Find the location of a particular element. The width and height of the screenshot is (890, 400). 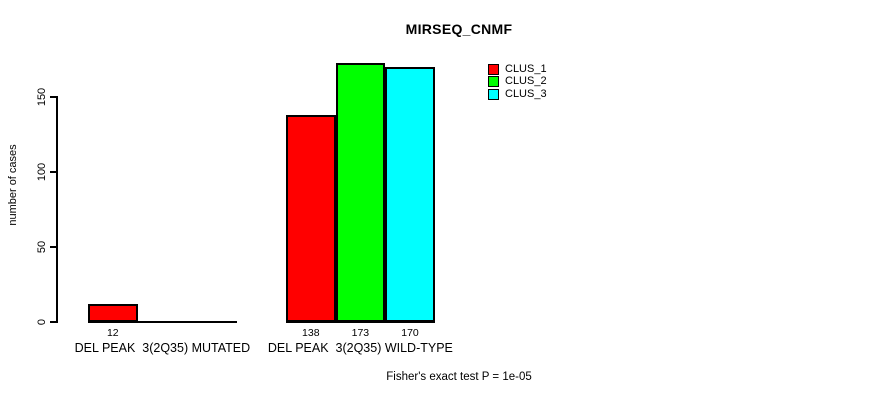

legend-label-clus-2: CLUS_2 is located at coordinates (526, 81).